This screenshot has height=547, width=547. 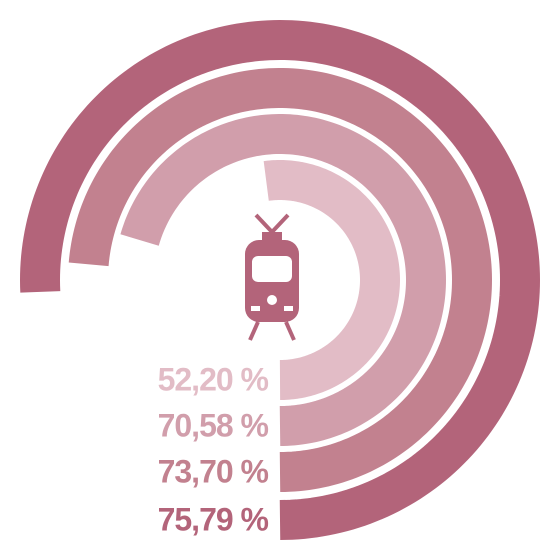 What do you see at coordinates (213, 471) in the screenshot?
I see `value-label: 73,70 %` at bounding box center [213, 471].